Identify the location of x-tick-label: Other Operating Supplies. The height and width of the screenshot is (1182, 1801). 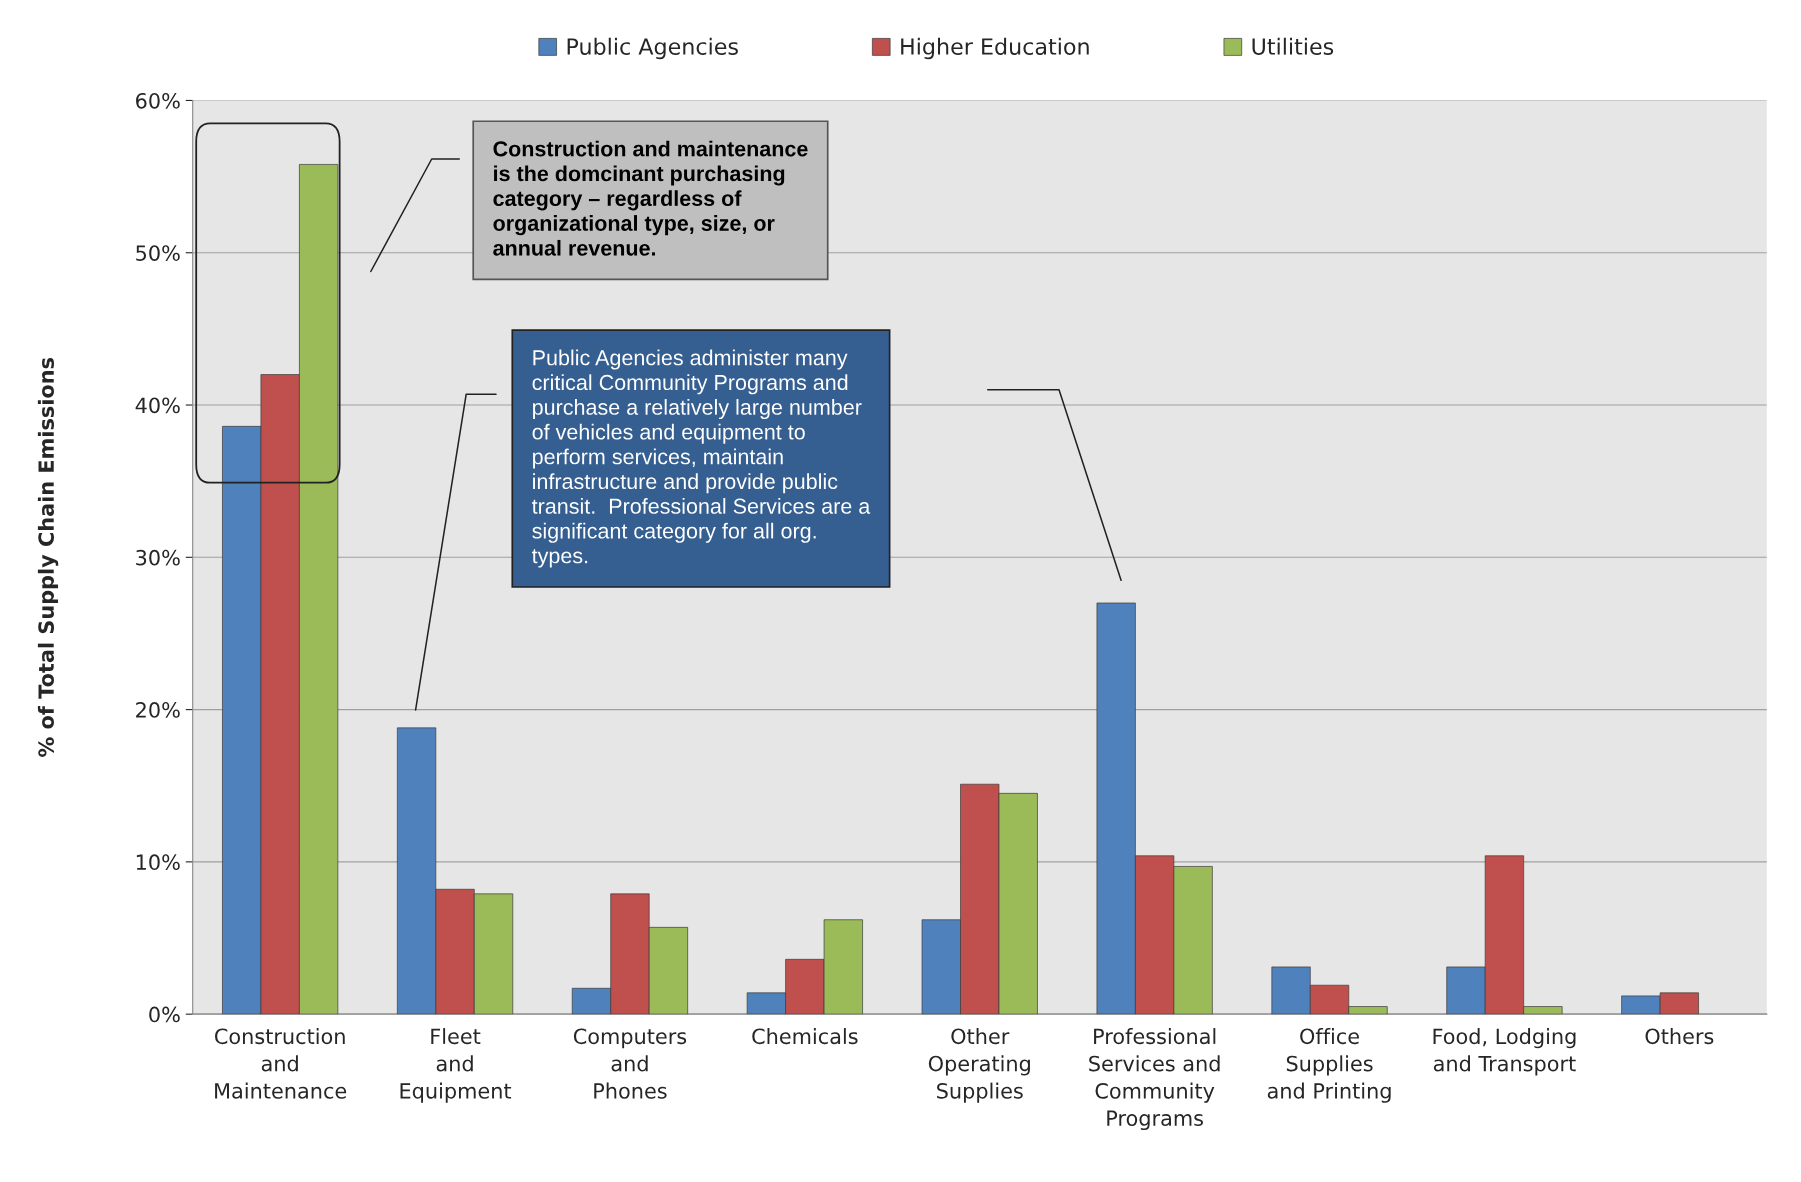
(979, 1065).